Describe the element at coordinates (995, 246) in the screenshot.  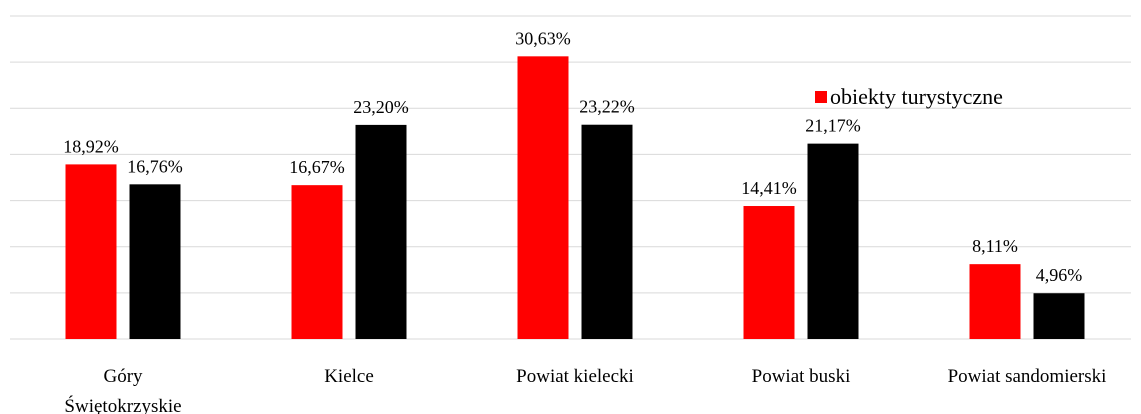
I see `data-label: 8,11%` at that location.